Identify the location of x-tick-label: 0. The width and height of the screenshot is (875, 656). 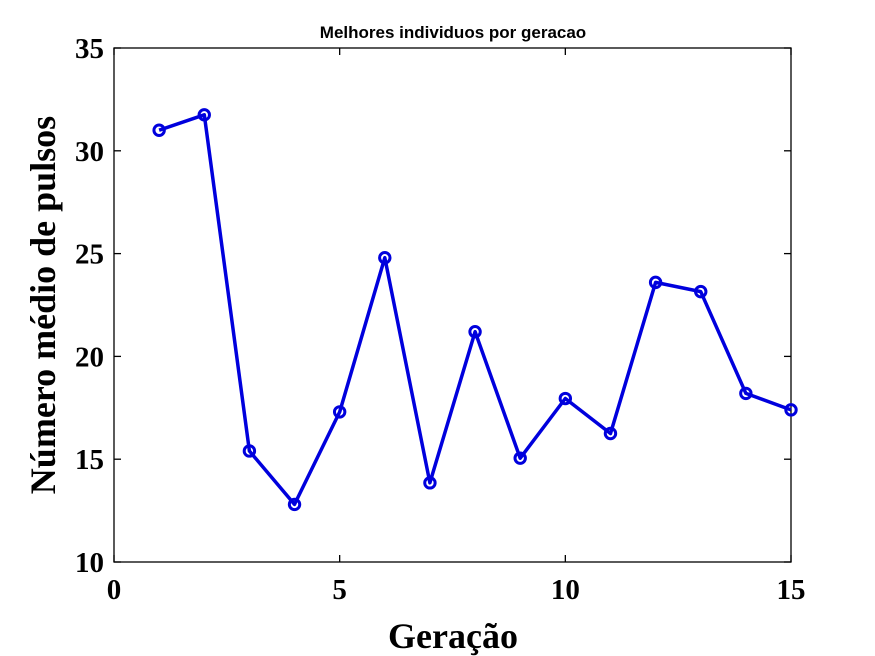
(114, 590).